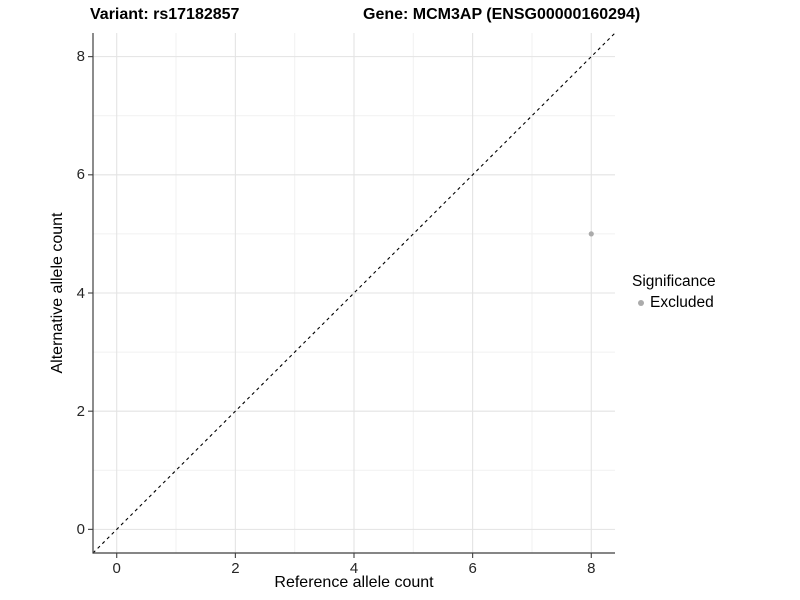  I want to click on variant-title: Variant: rs17182857, so click(165, 14).